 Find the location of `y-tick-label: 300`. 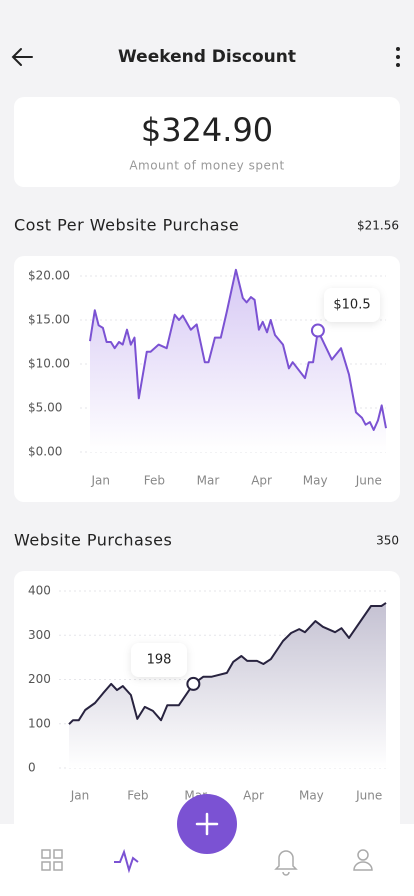

y-tick-label: 300 is located at coordinates (39, 635).